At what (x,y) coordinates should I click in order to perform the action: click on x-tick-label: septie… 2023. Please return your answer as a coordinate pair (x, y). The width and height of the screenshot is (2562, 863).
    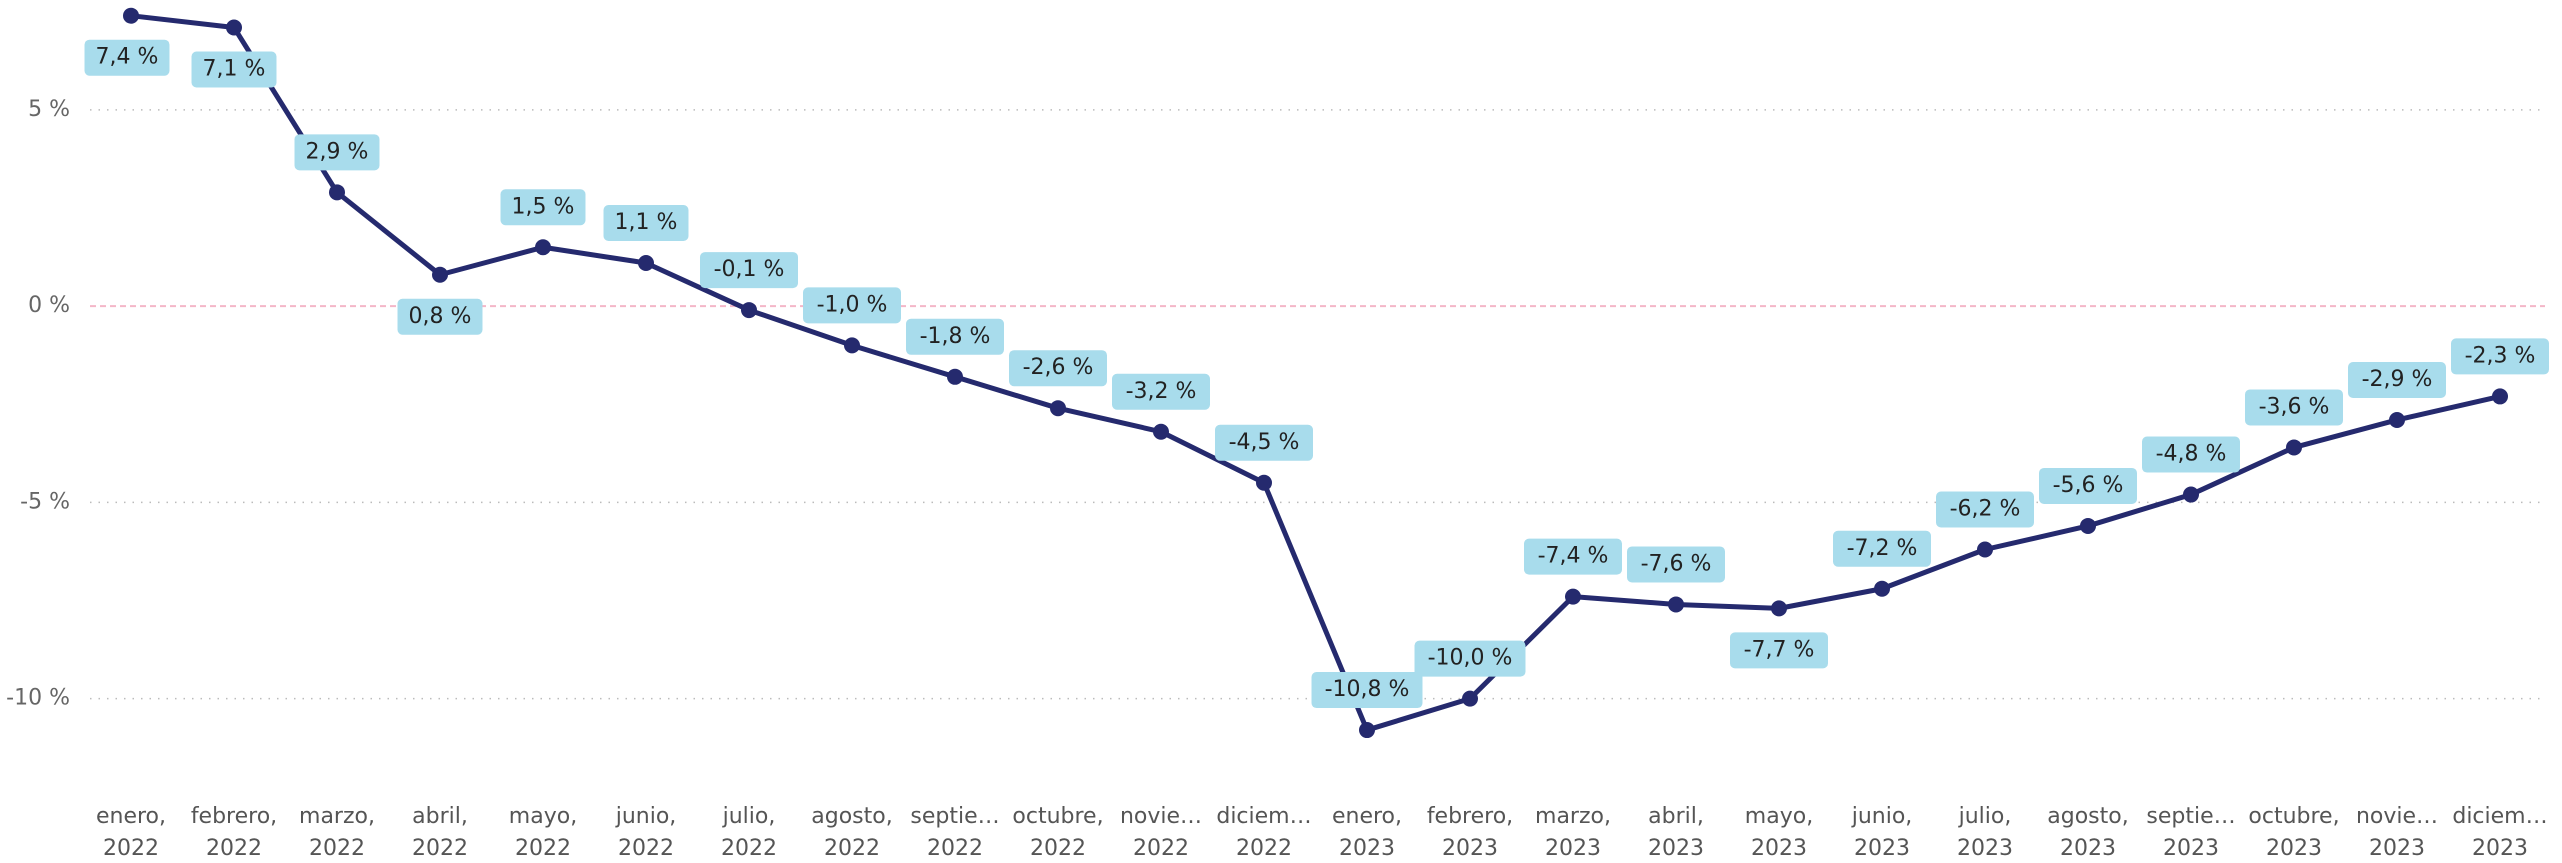
    Looking at the image, I should click on (2190, 832).